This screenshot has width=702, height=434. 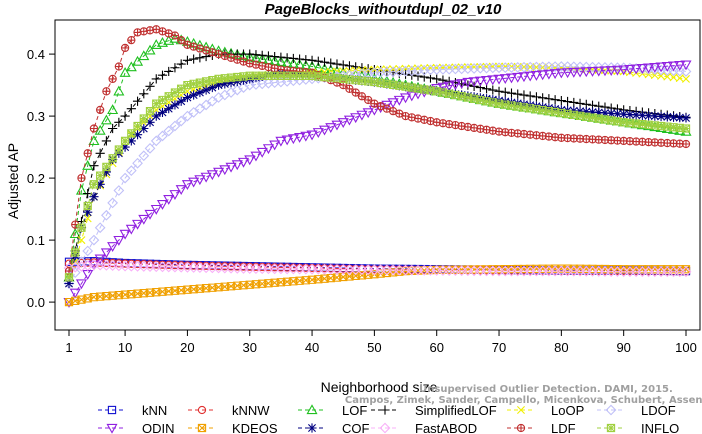 What do you see at coordinates (233, 427) in the screenshot?
I see `legend-item-kdeos: KDEOS` at bounding box center [233, 427].